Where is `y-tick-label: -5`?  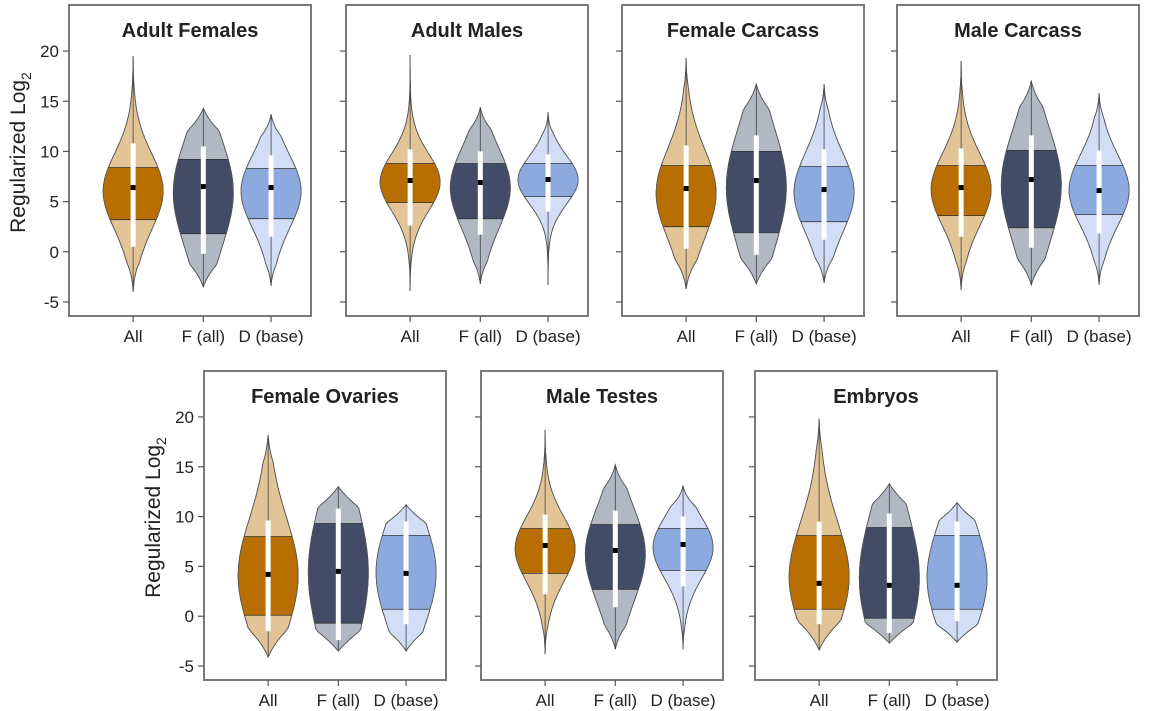
y-tick-label: -5 is located at coordinates (51, 302).